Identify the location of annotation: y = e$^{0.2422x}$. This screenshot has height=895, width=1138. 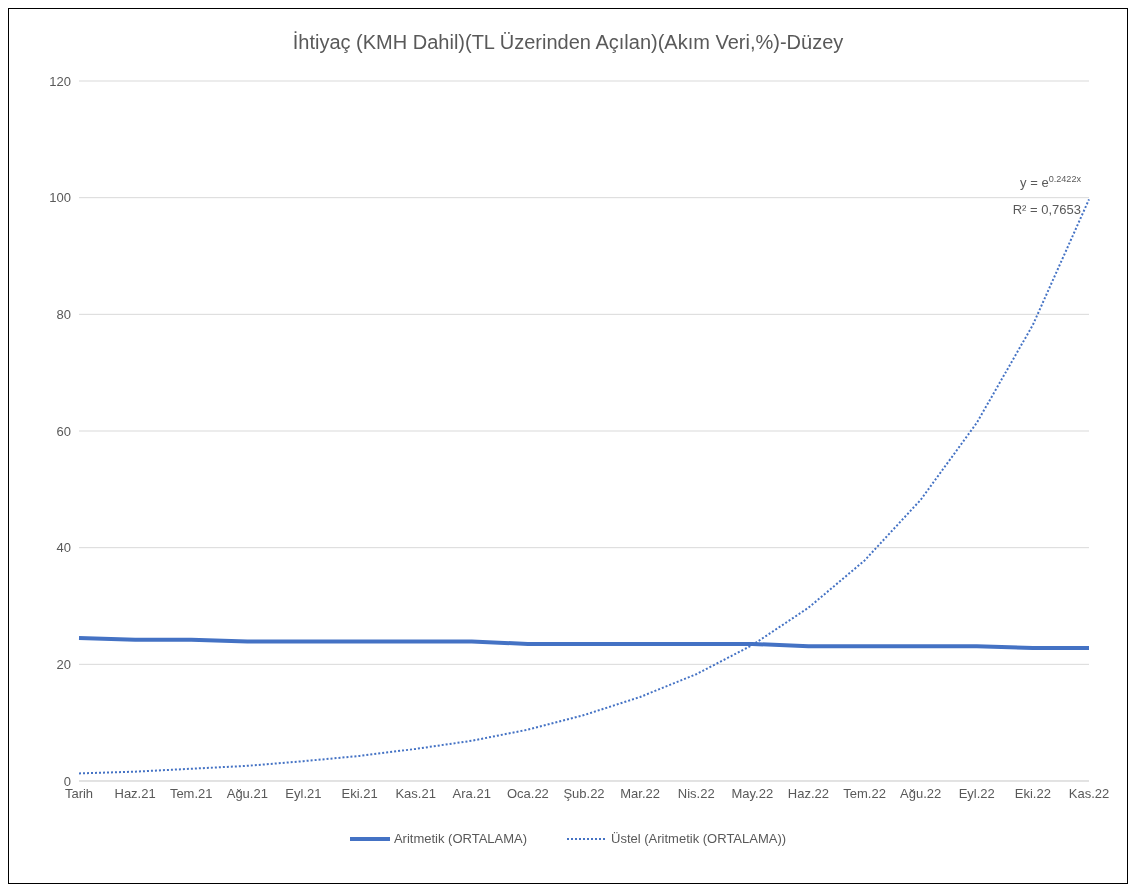
(1051, 182).